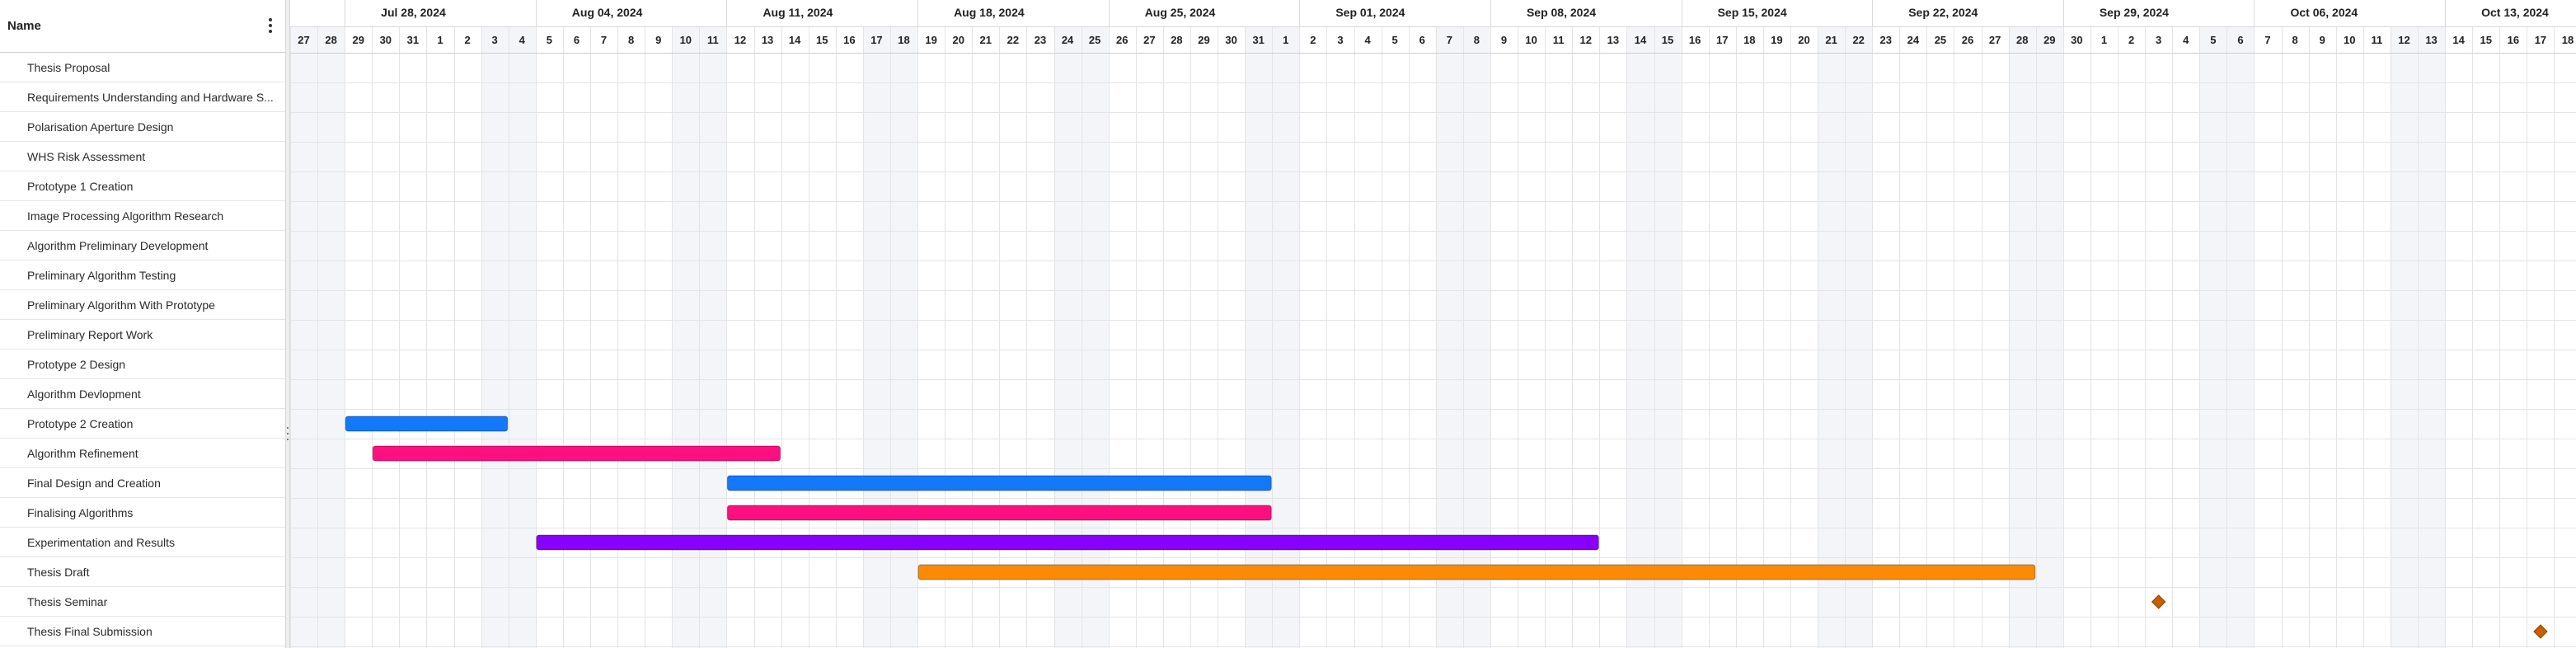 The width and height of the screenshot is (2576, 648). I want to click on task-row: Thesis Final Submission, so click(143, 632).